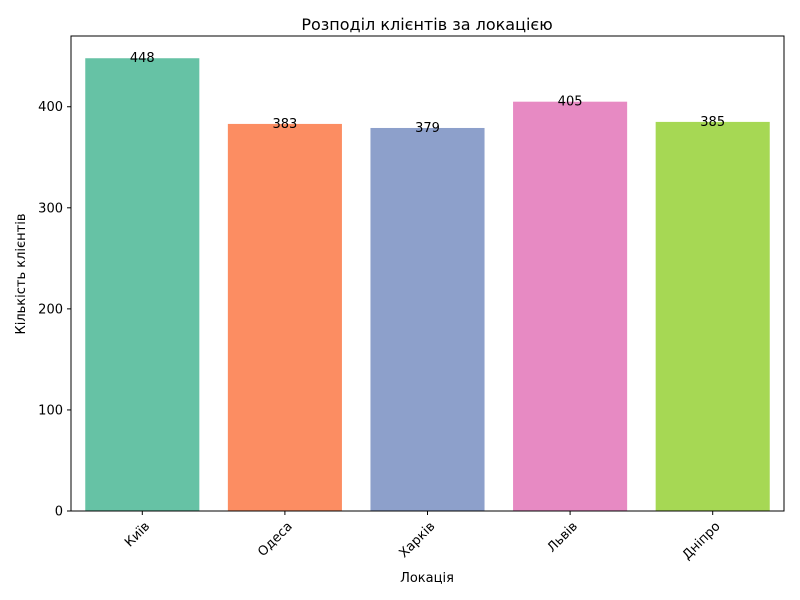 The image size is (800, 600). Describe the element at coordinates (50, 208) in the screenshot. I see `y-tick-label-4: 300` at that location.